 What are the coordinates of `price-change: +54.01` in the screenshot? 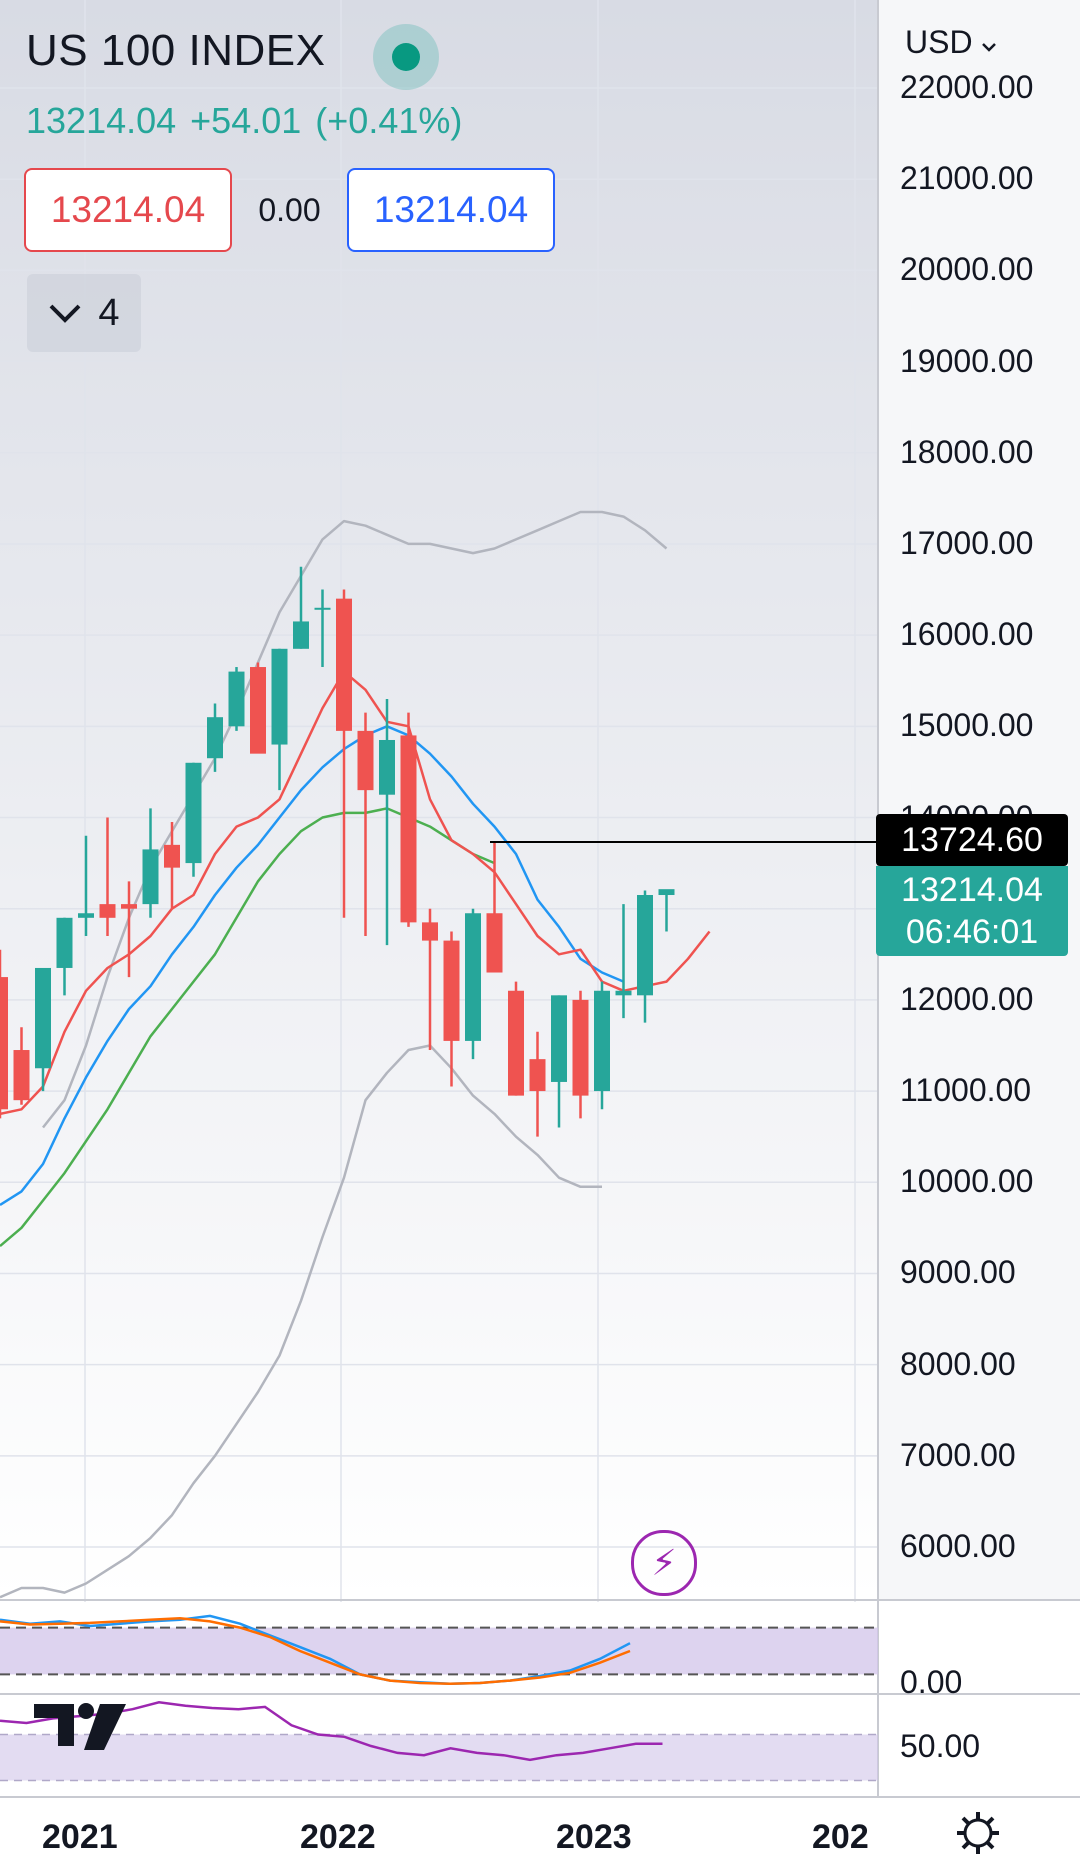 It's located at (246, 120).